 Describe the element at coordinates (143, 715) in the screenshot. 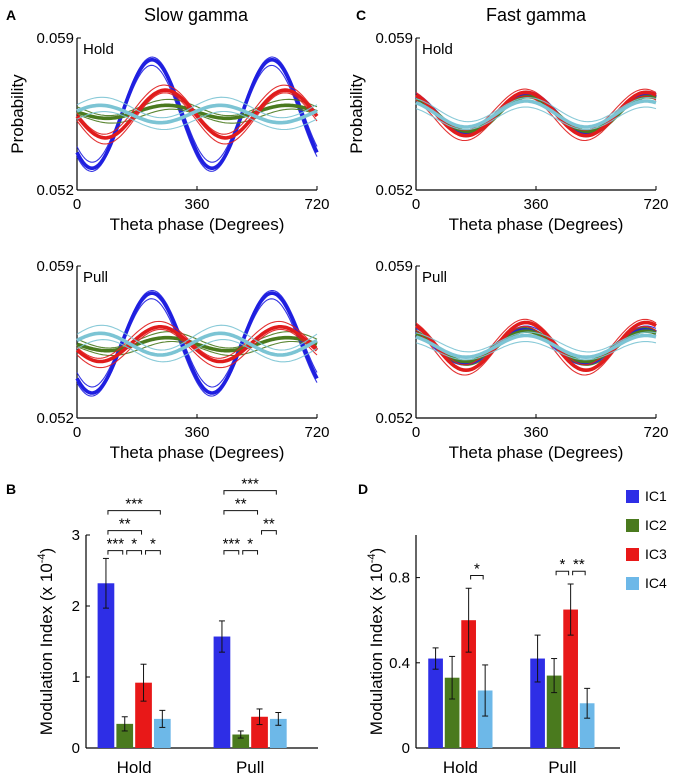

I see `bar-ic3-hold-slow-gamma` at that location.